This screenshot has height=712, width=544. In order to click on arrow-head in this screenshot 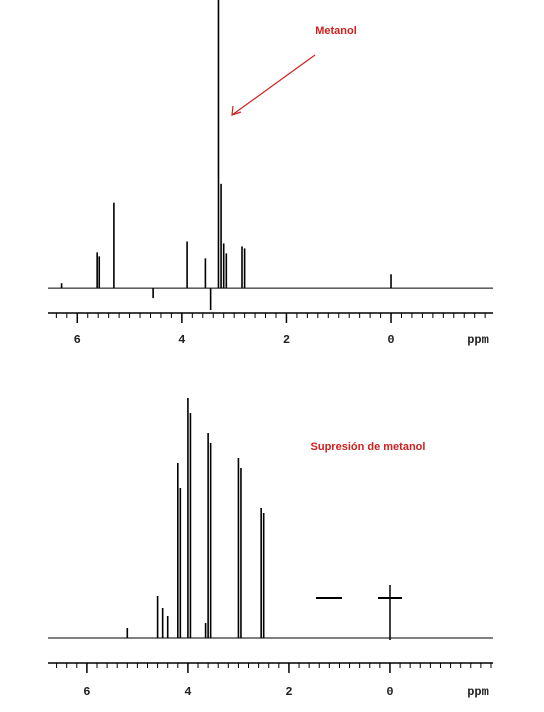, I will do `click(236, 110)`.